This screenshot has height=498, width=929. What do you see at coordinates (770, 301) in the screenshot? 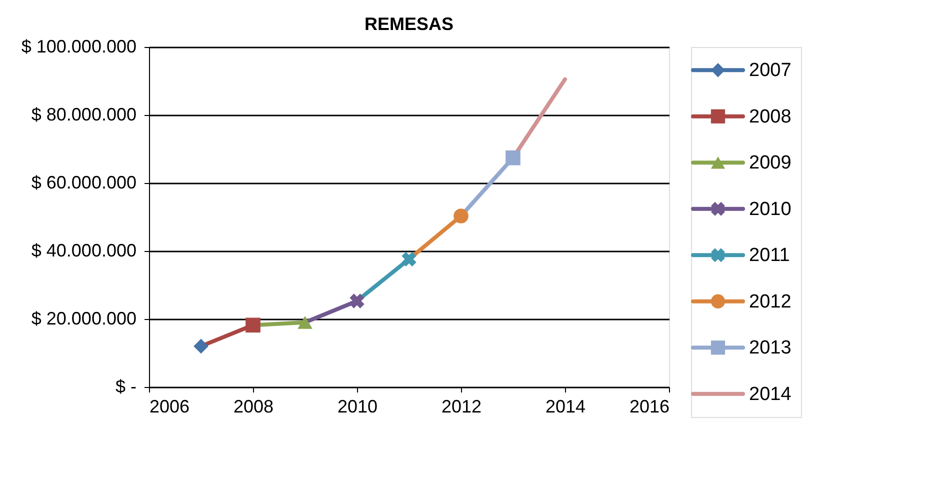
I see `legend-label: 2012` at bounding box center [770, 301].